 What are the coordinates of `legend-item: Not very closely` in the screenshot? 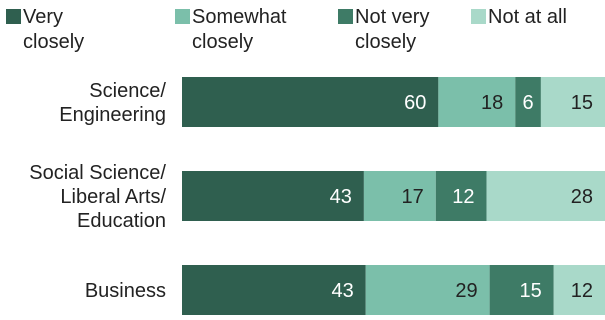 It's located at (383, 29).